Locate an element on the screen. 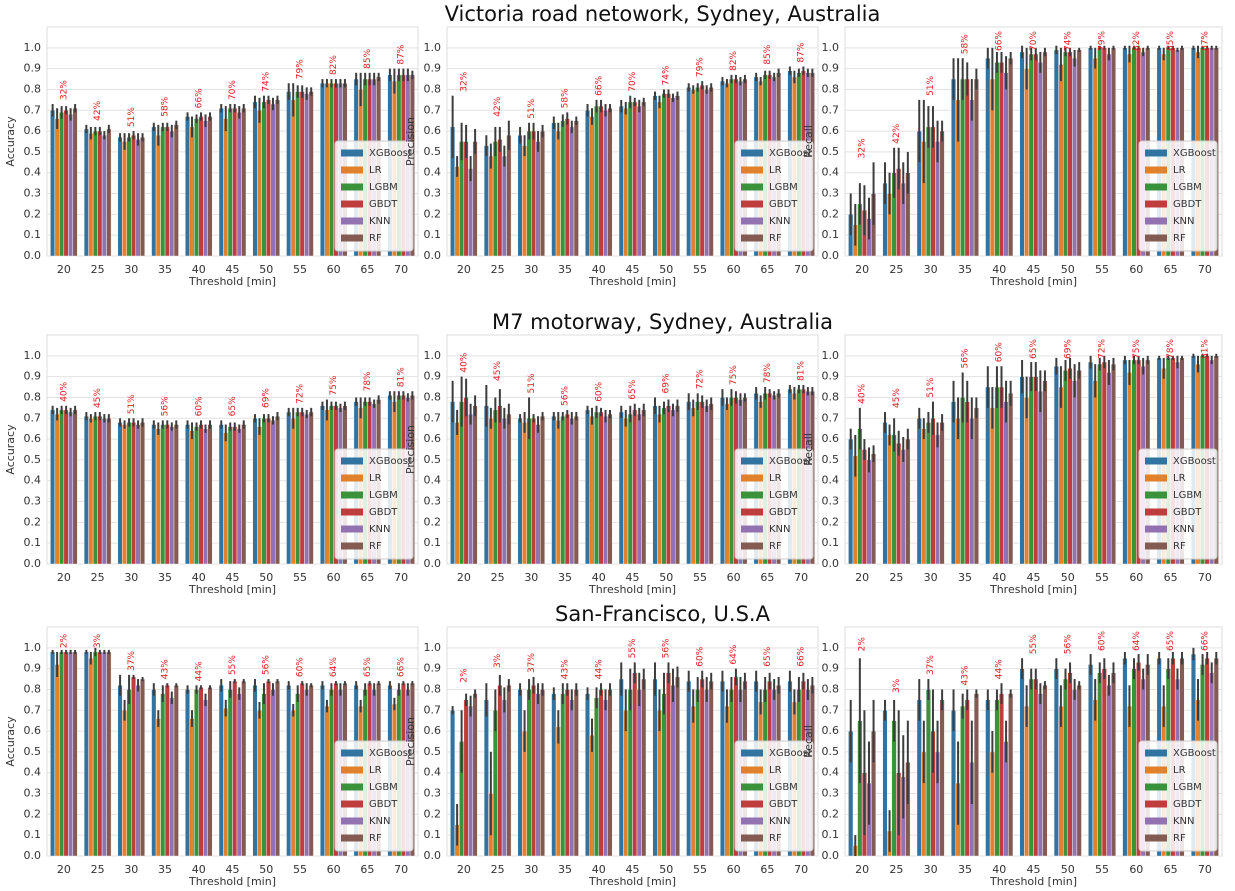 This screenshot has height=891, width=1235. x-tick-label: 25 is located at coordinates (498, 269).